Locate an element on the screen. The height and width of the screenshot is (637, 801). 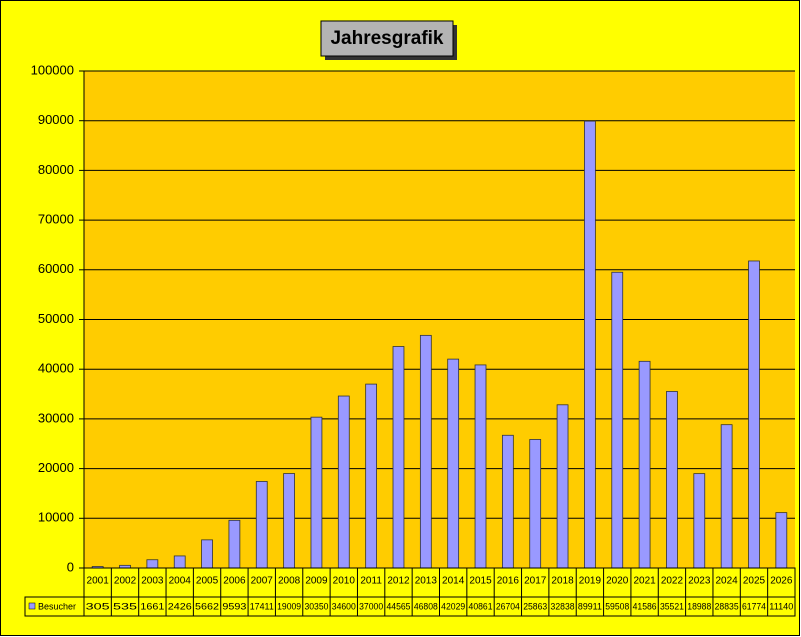
table-value: 305 is located at coordinates (98, 606).